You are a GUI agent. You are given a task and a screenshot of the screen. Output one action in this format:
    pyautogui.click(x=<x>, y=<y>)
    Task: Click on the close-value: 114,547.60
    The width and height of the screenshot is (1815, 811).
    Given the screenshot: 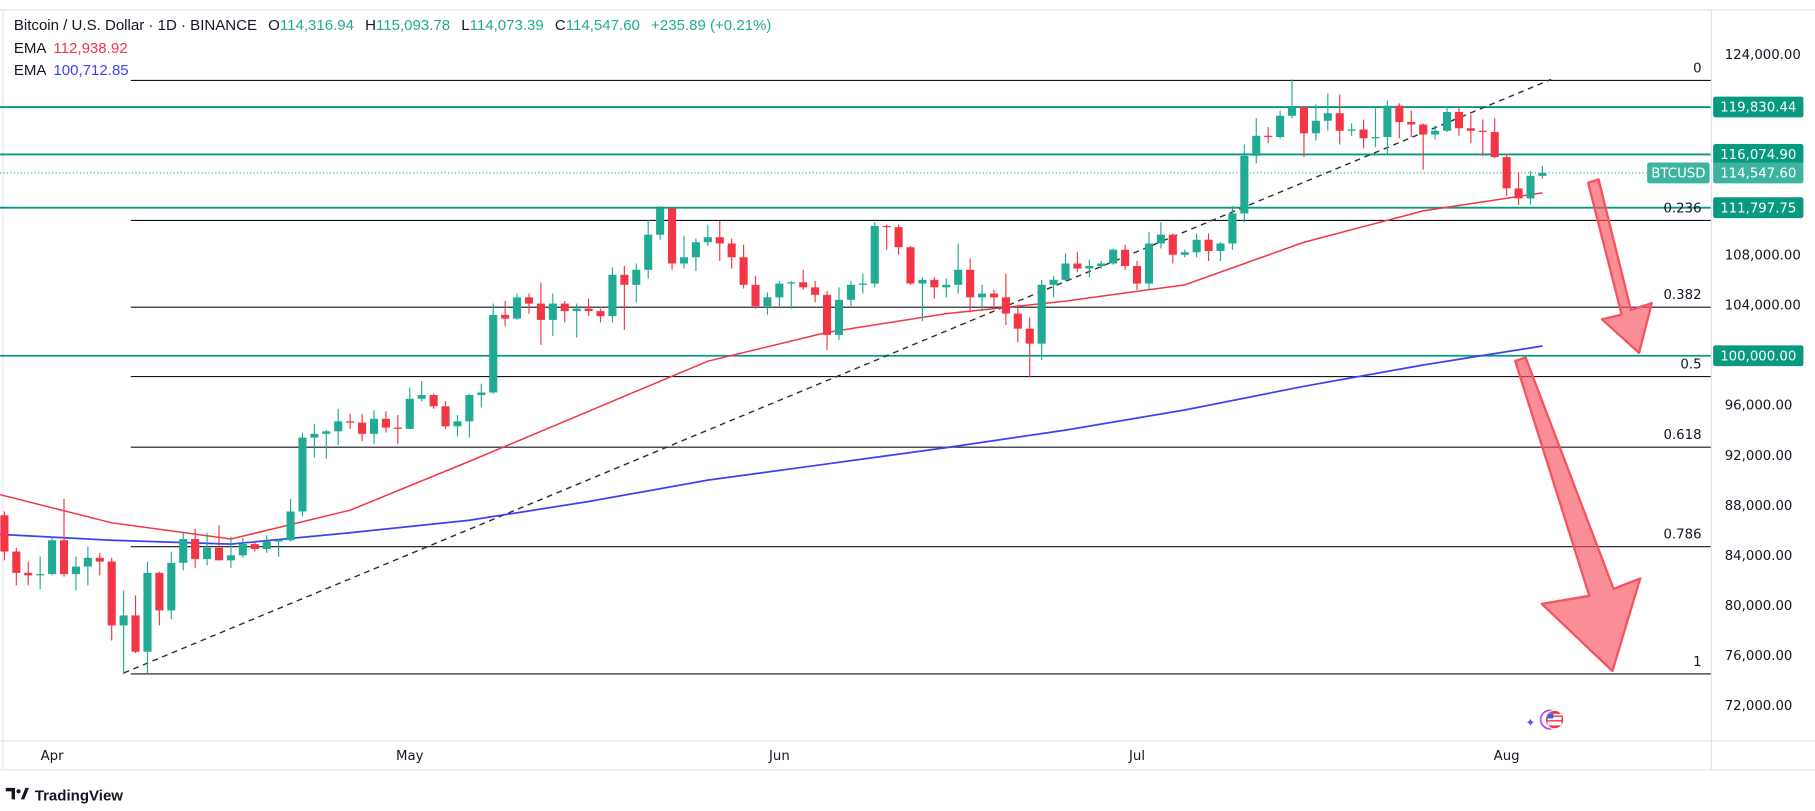 What is the action you would take?
    pyautogui.click(x=603, y=25)
    